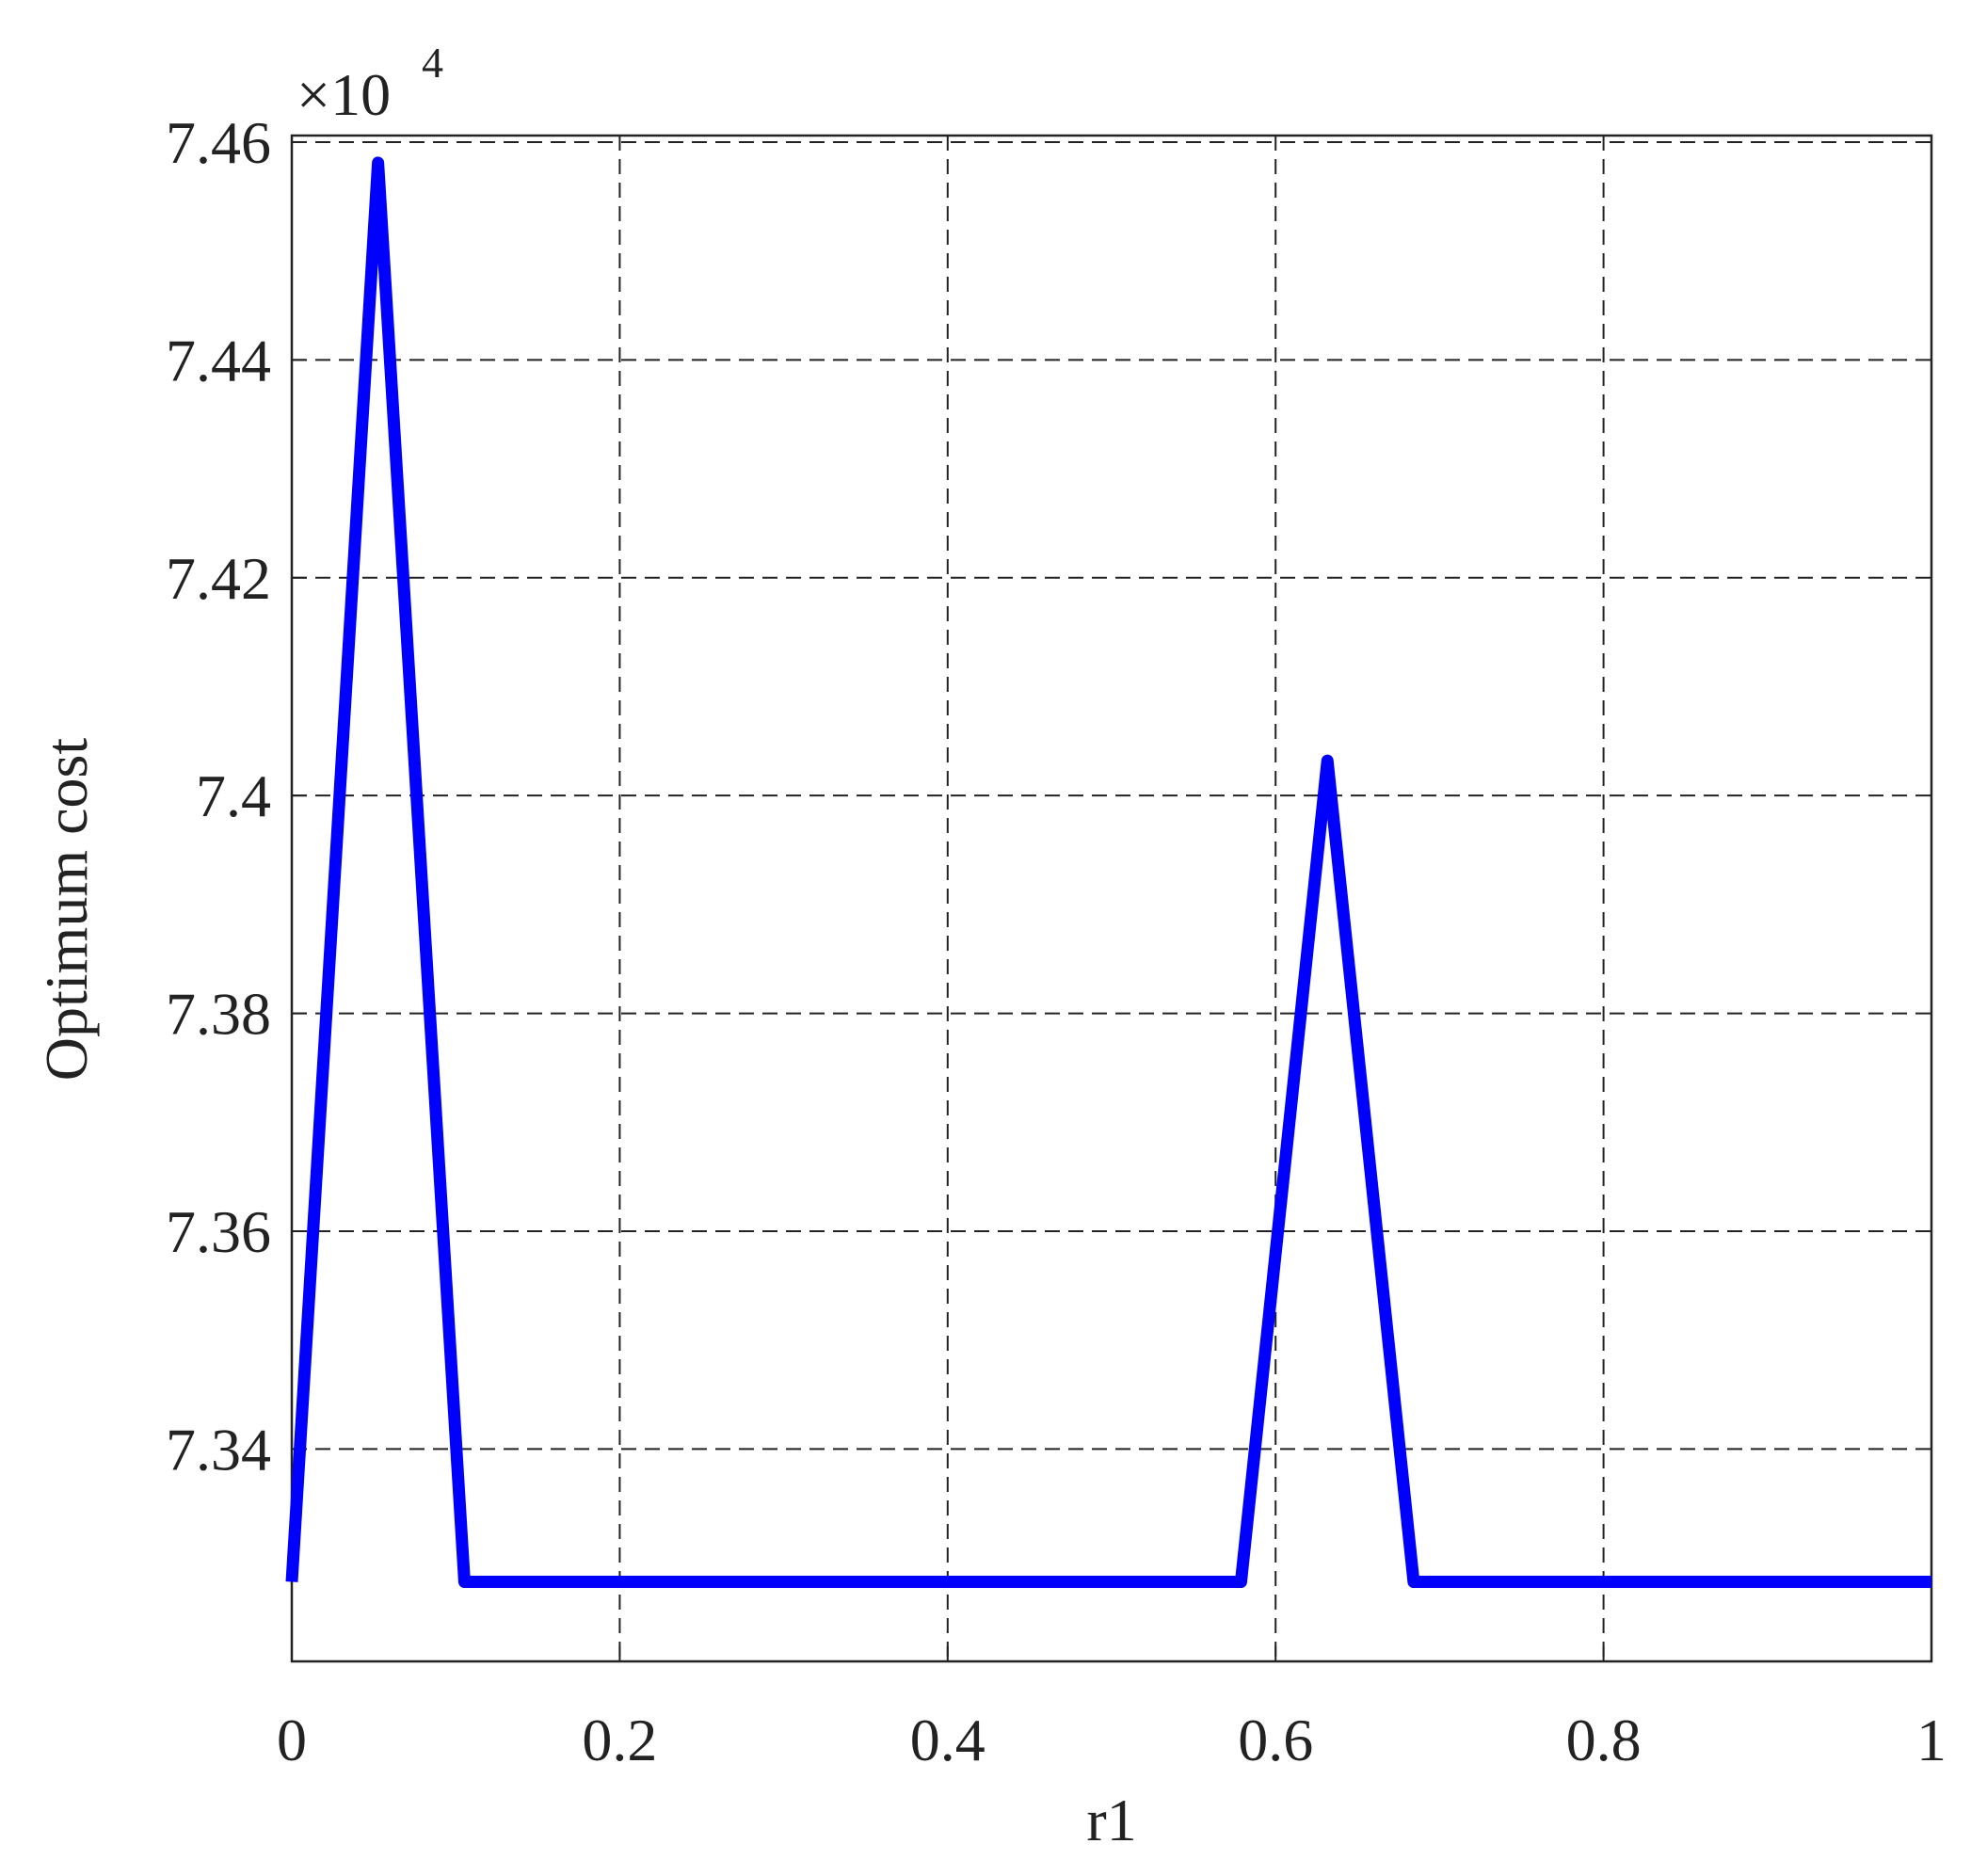  I want to click on y-tick-label: 7.44, so click(219, 360).